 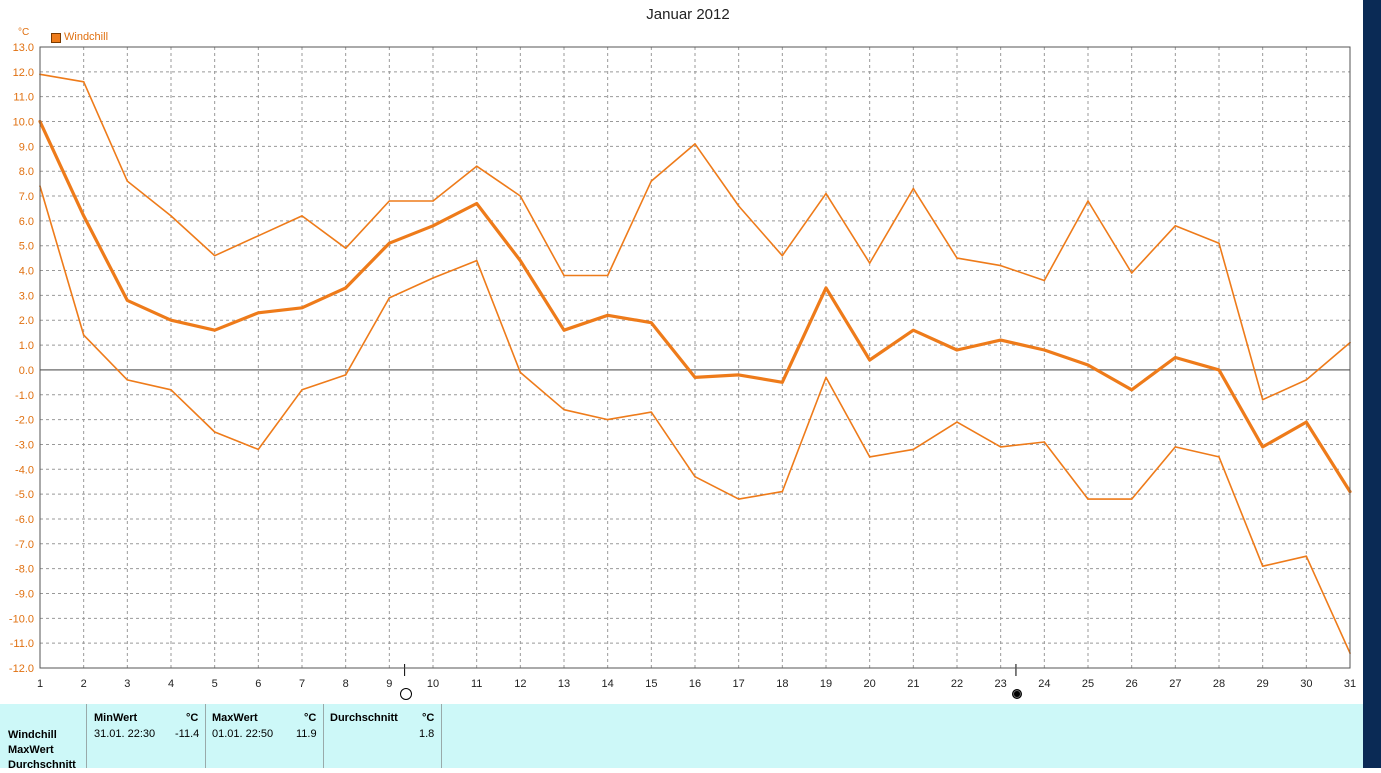 I want to click on y-tick-label: -3.0, so click(x=24, y=445).